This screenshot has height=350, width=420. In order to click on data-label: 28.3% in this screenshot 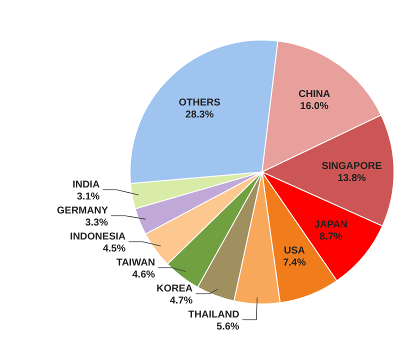, I will do `click(199, 115)`.